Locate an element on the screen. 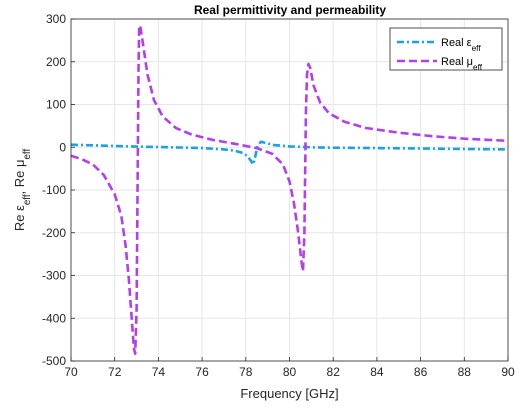 The height and width of the screenshot is (413, 519). legend: Real εeff Real μeff is located at coordinates (446, 49).